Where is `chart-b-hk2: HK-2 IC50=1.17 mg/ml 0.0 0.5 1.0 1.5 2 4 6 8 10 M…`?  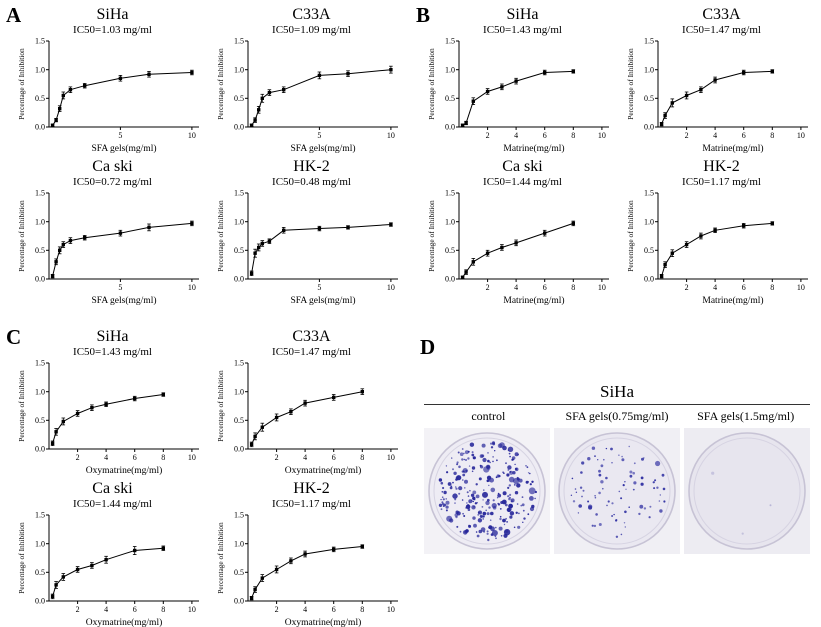
chart-b-hk2: HK-2 IC50=1.17 mg/ml 0.0 0.5 1.0 1.5 2 4 6 8 10 M… is located at coordinates (721, 232).